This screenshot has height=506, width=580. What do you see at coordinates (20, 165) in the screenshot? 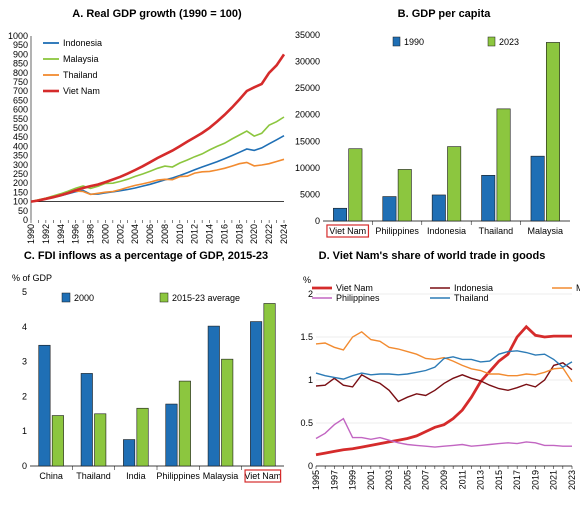
I see `y-tick-label: 300` at bounding box center [20, 165].